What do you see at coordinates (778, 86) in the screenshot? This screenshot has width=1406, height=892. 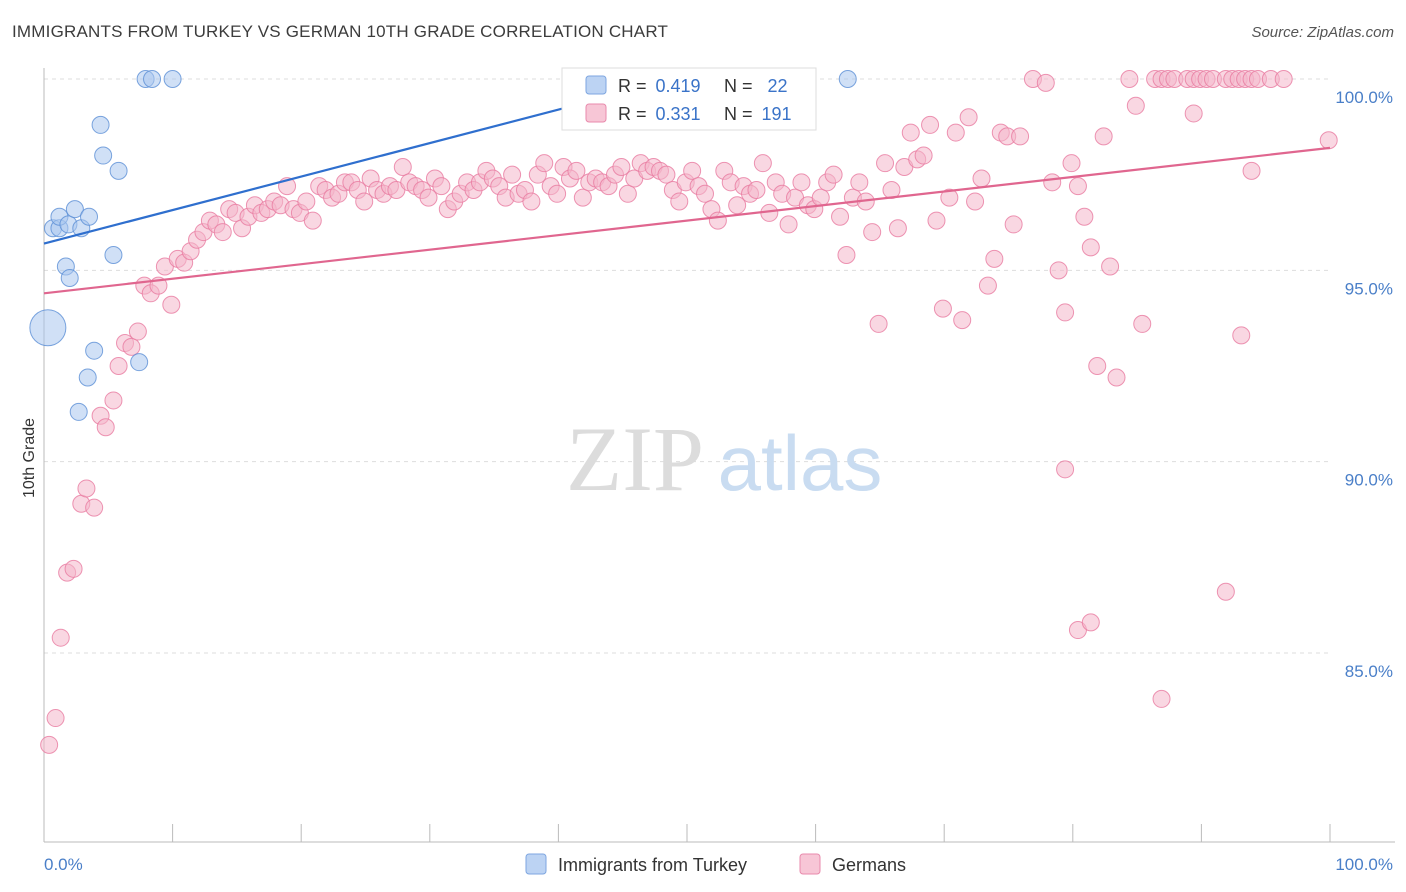 I see `legend-n-value-1: 22` at bounding box center [778, 86].